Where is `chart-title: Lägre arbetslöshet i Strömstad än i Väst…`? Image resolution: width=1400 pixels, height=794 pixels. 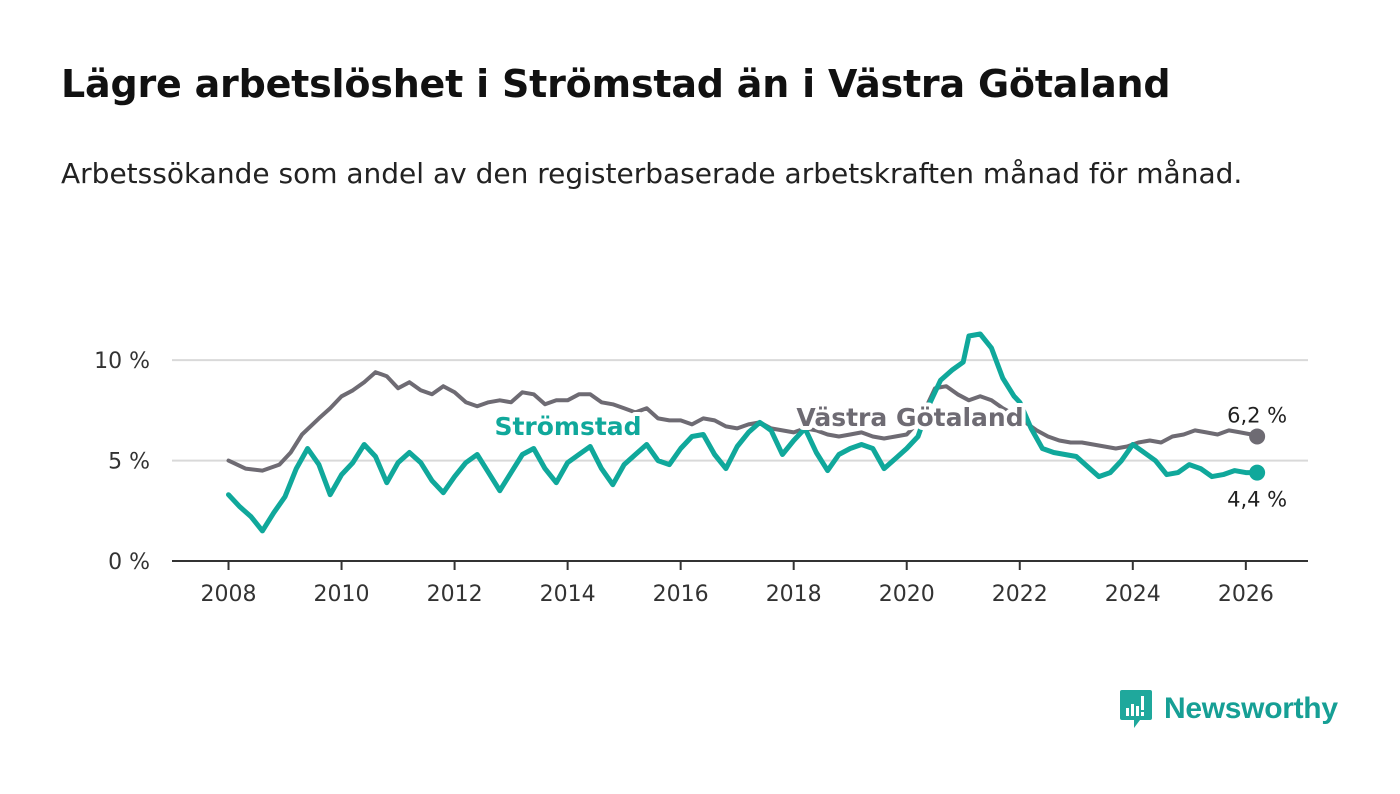
chart-title: Lägre arbetslöshet i Strömstad än i Väst… is located at coordinates (616, 84).